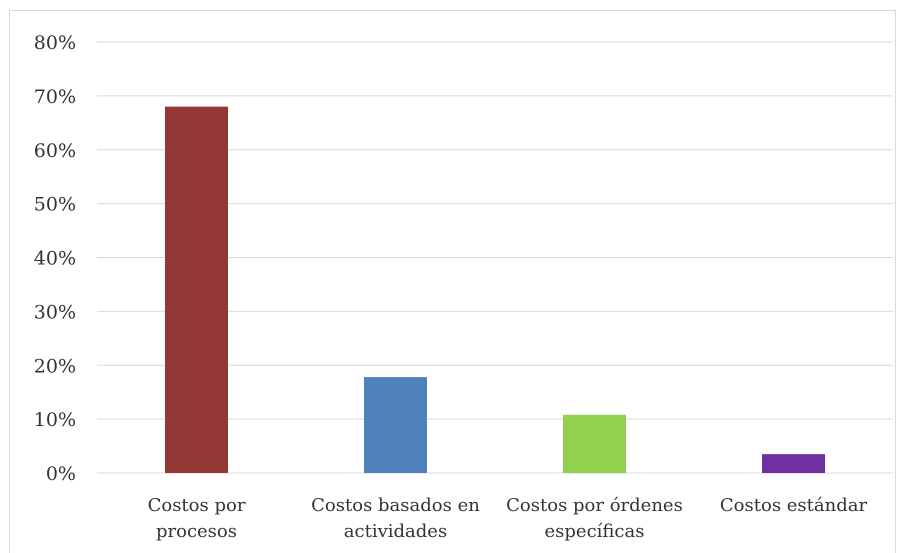  What do you see at coordinates (55, 151) in the screenshot?
I see `y-tick-label: 60%` at bounding box center [55, 151].